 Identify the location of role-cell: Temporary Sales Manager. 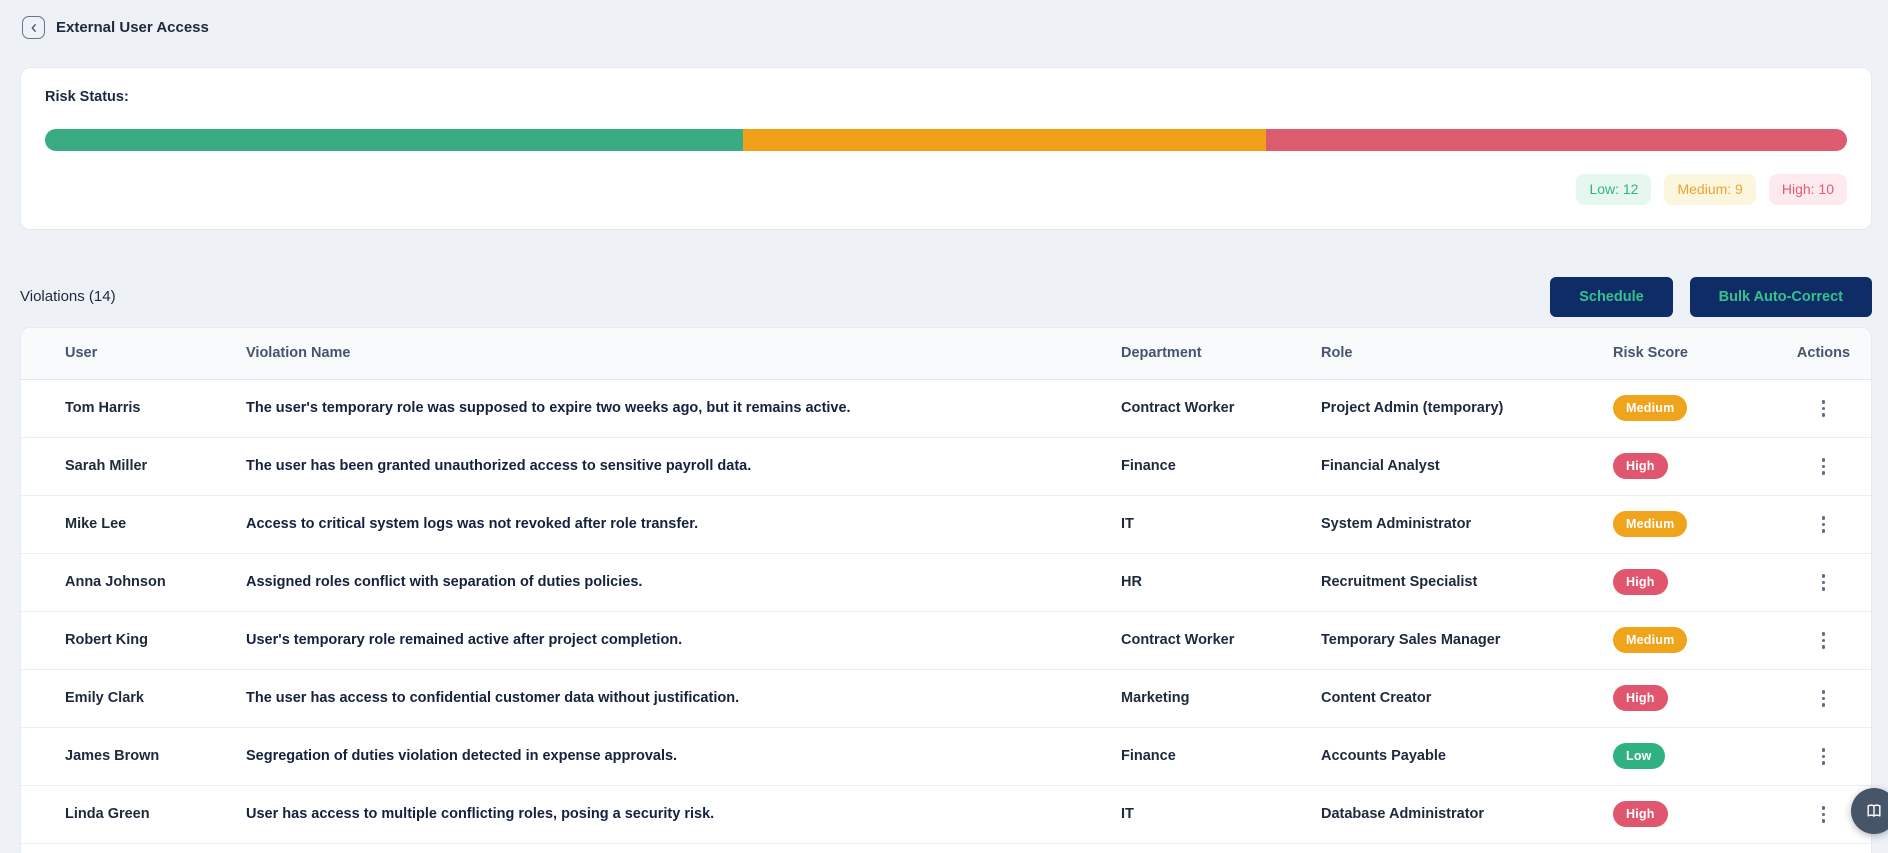
(1411, 640).